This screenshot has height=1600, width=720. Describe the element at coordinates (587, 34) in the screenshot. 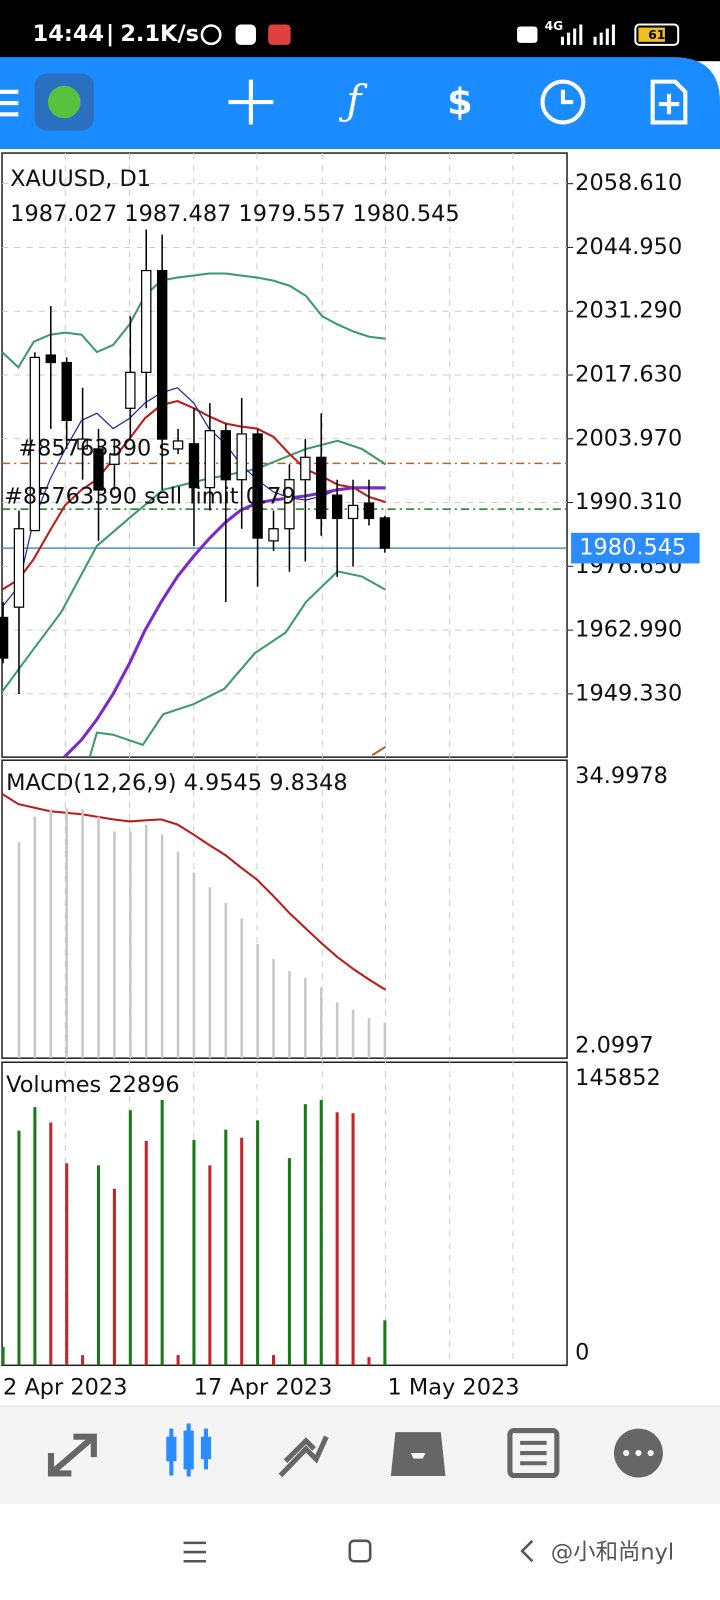

I see `signal-icon` at that location.